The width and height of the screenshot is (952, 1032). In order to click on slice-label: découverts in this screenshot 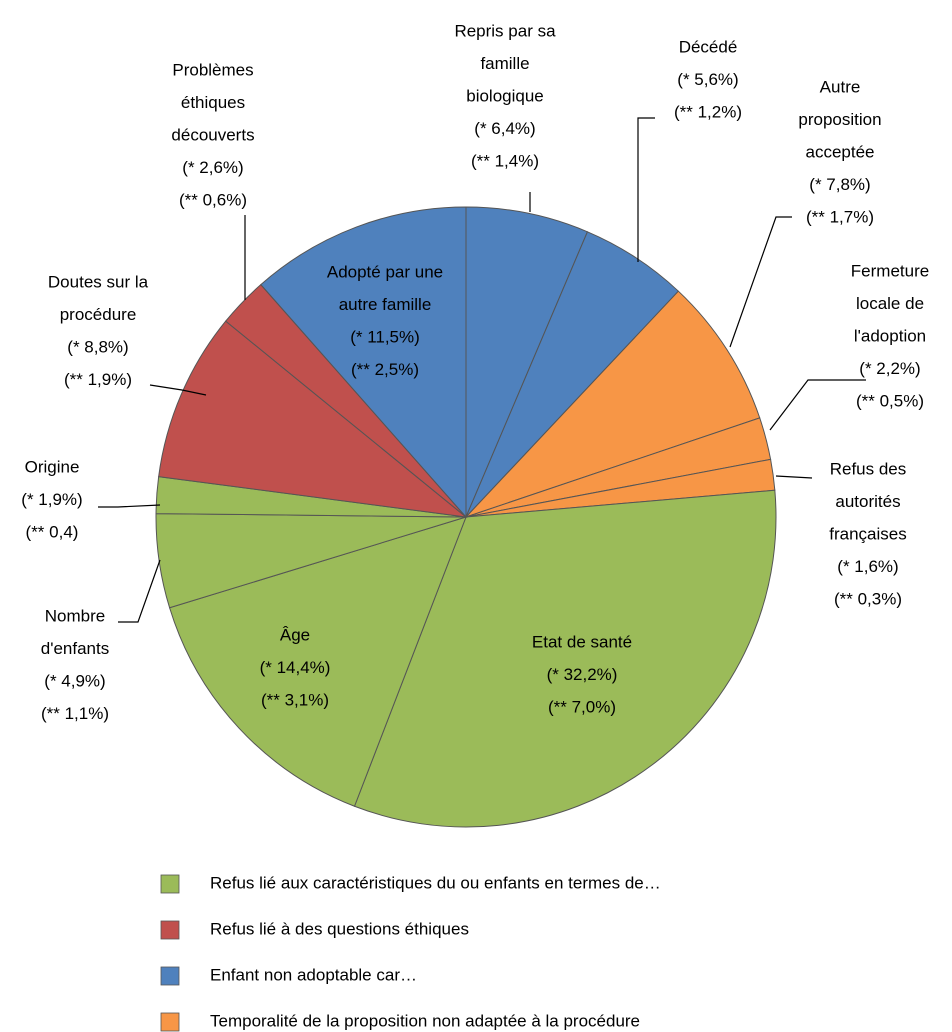, I will do `click(212, 134)`.